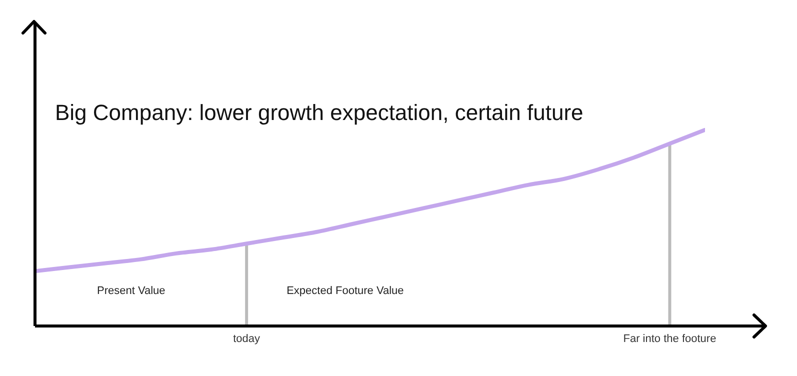  What do you see at coordinates (669, 338) in the screenshot?
I see `x-tick-label: Far into the footure` at bounding box center [669, 338].